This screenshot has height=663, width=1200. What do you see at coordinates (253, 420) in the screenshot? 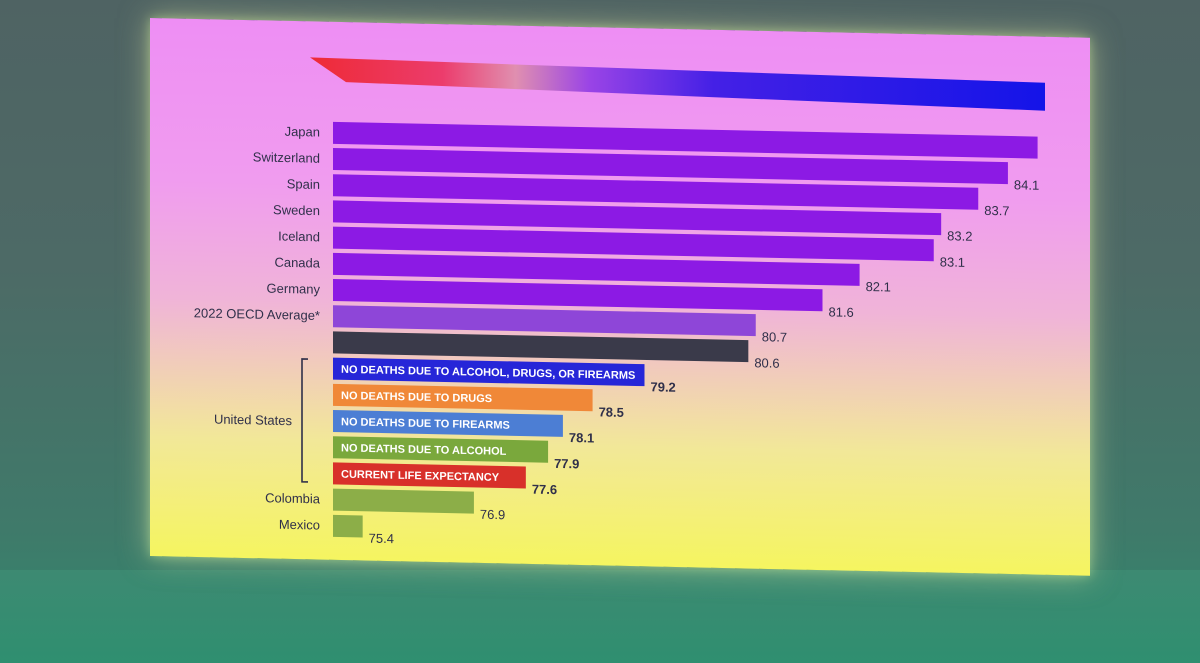
I see `group-label-united-states: United States` at bounding box center [253, 420].